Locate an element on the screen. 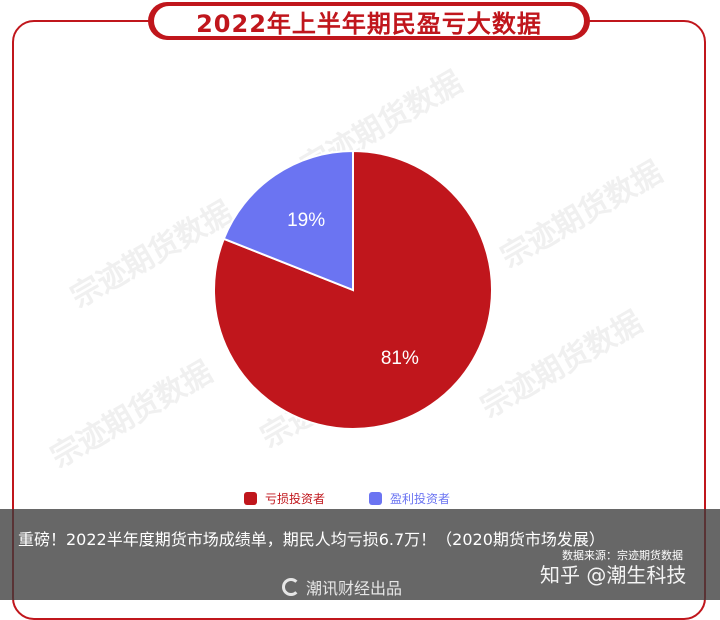 This screenshot has height=620, width=720. title-banner: 2022年上半年期民盈亏大数据 is located at coordinates (369, 21).